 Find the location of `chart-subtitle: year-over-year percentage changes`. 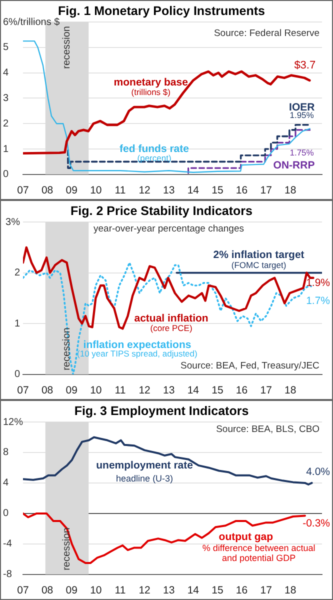

chart-subtitle: year-over-year percentage changes is located at coordinates (168, 229).